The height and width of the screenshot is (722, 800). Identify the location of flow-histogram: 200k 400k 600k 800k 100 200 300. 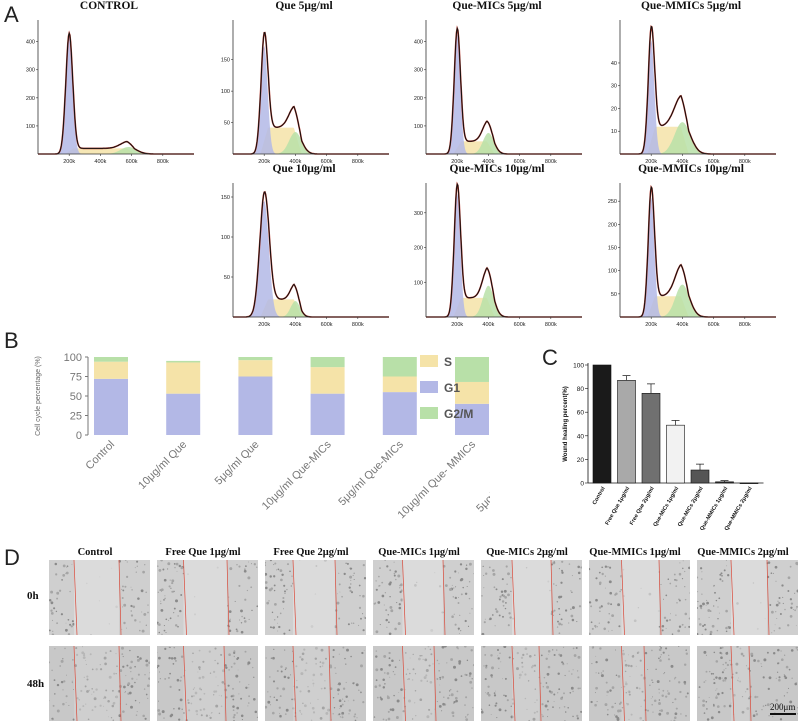
(498, 254).